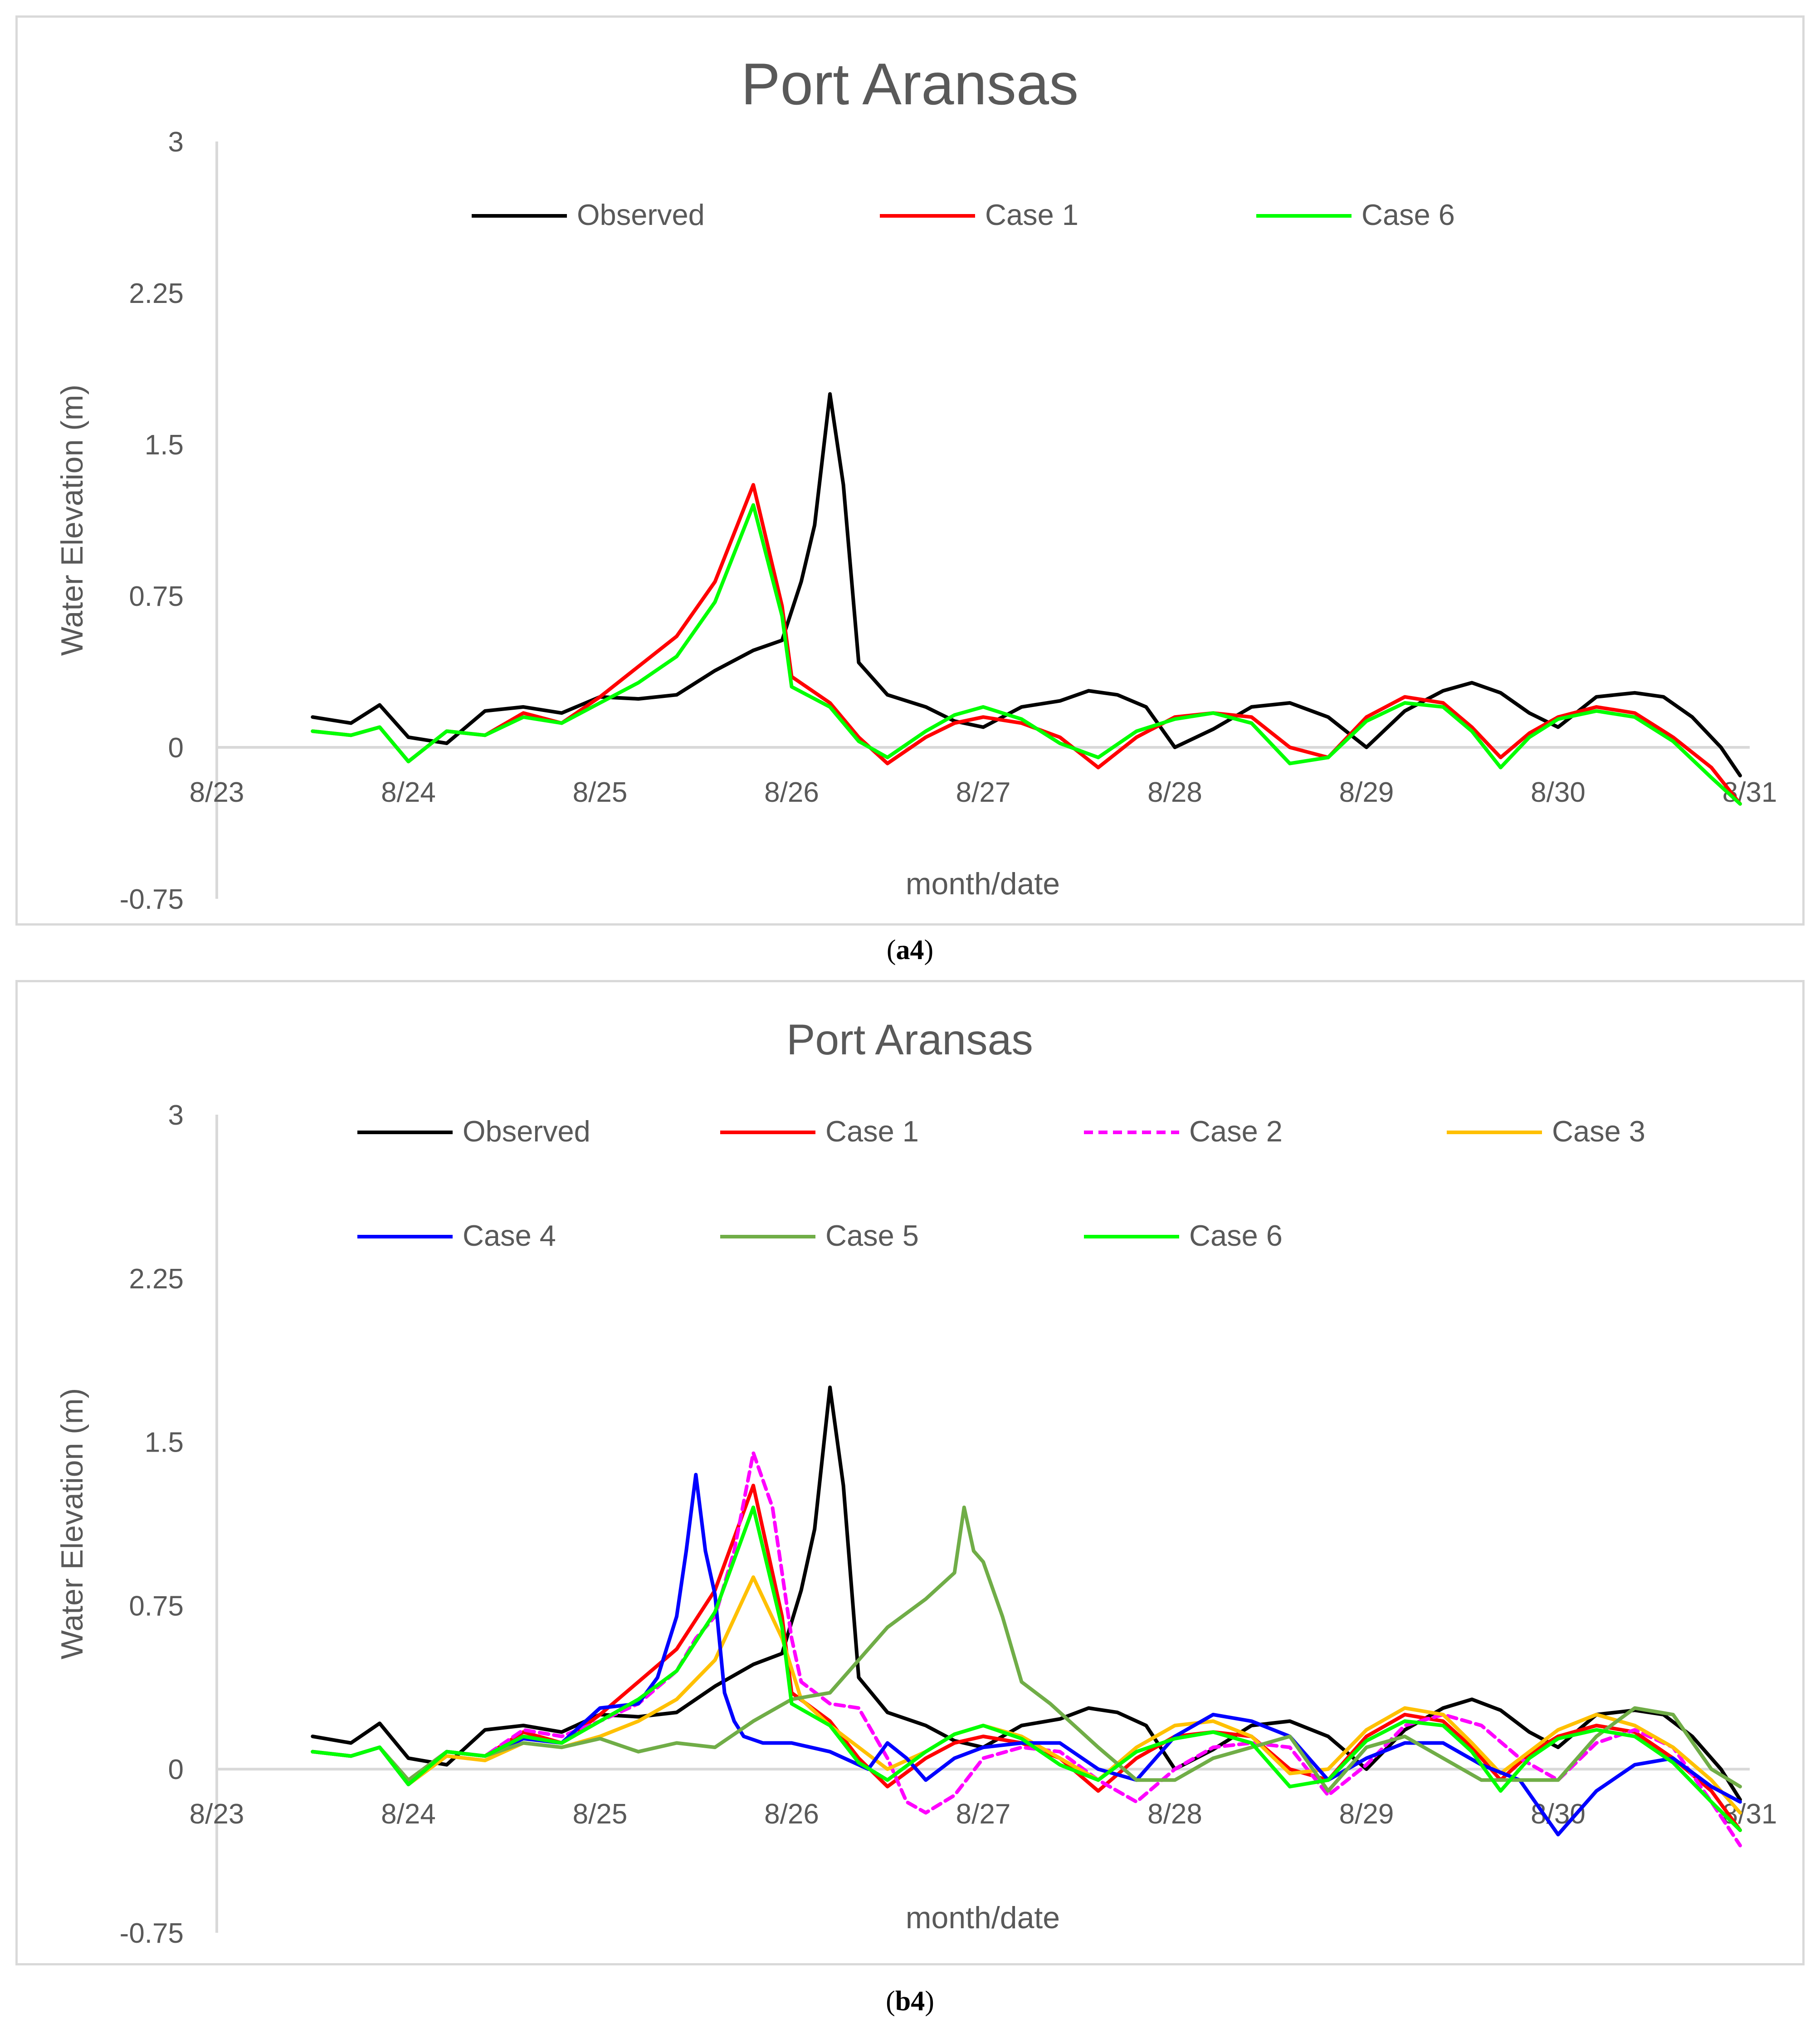 The width and height of the screenshot is (1820, 2023). I want to click on x-tick-label-b4: 8/28, so click(1174, 1814).